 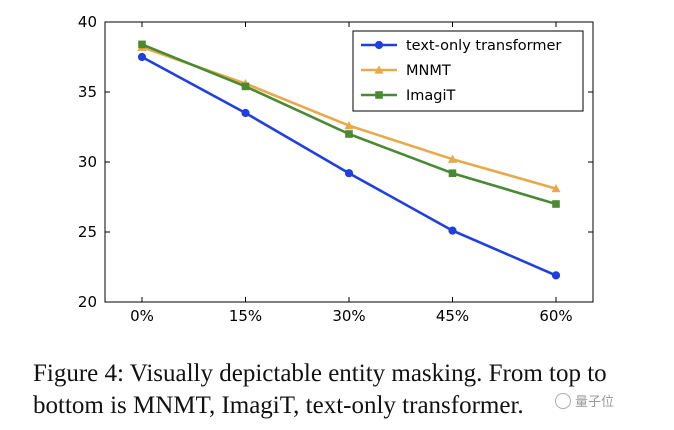 I want to click on y-tick-label: 20, so click(x=87, y=302).